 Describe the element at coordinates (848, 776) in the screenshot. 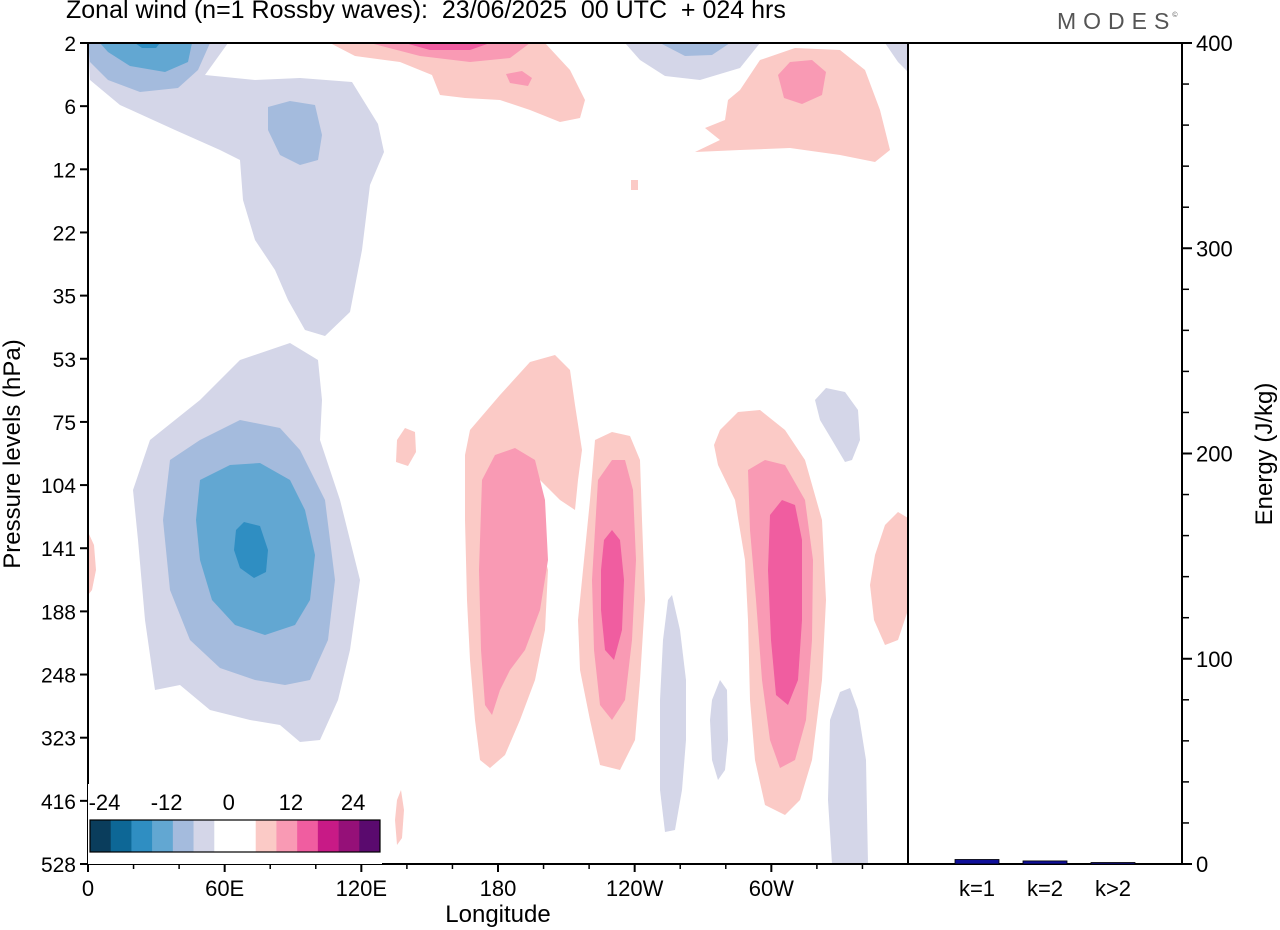

I see `contour-neg1-d` at that location.